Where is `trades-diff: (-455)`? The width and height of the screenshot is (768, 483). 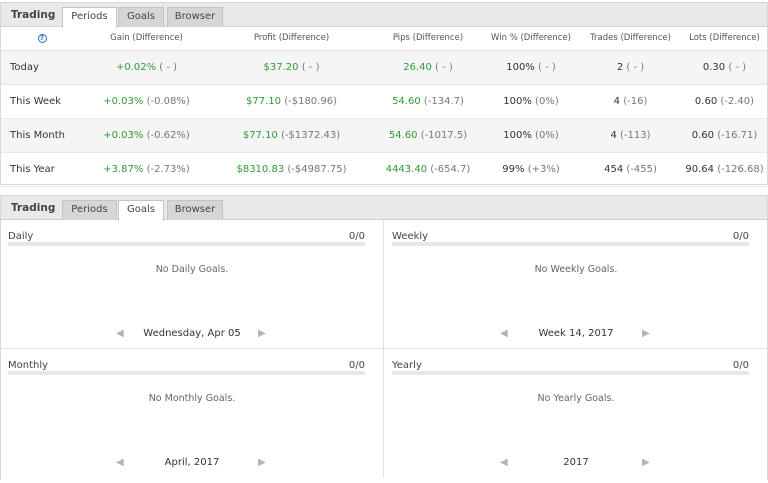
trades-diff: (-455) is located at coordinates (641, 169).